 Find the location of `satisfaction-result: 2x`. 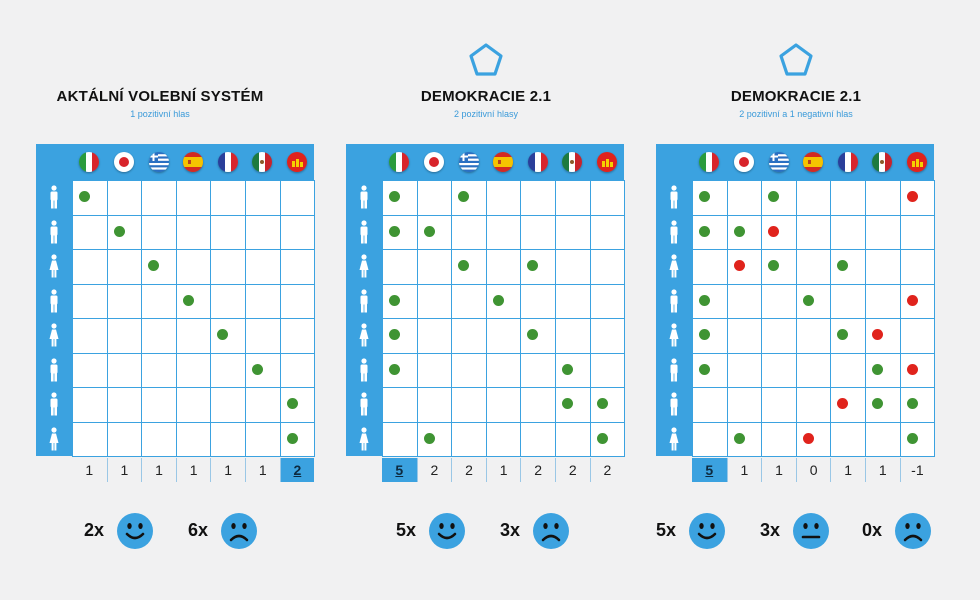

satisfaction-result: 2x is located at coordinates (129, 532).